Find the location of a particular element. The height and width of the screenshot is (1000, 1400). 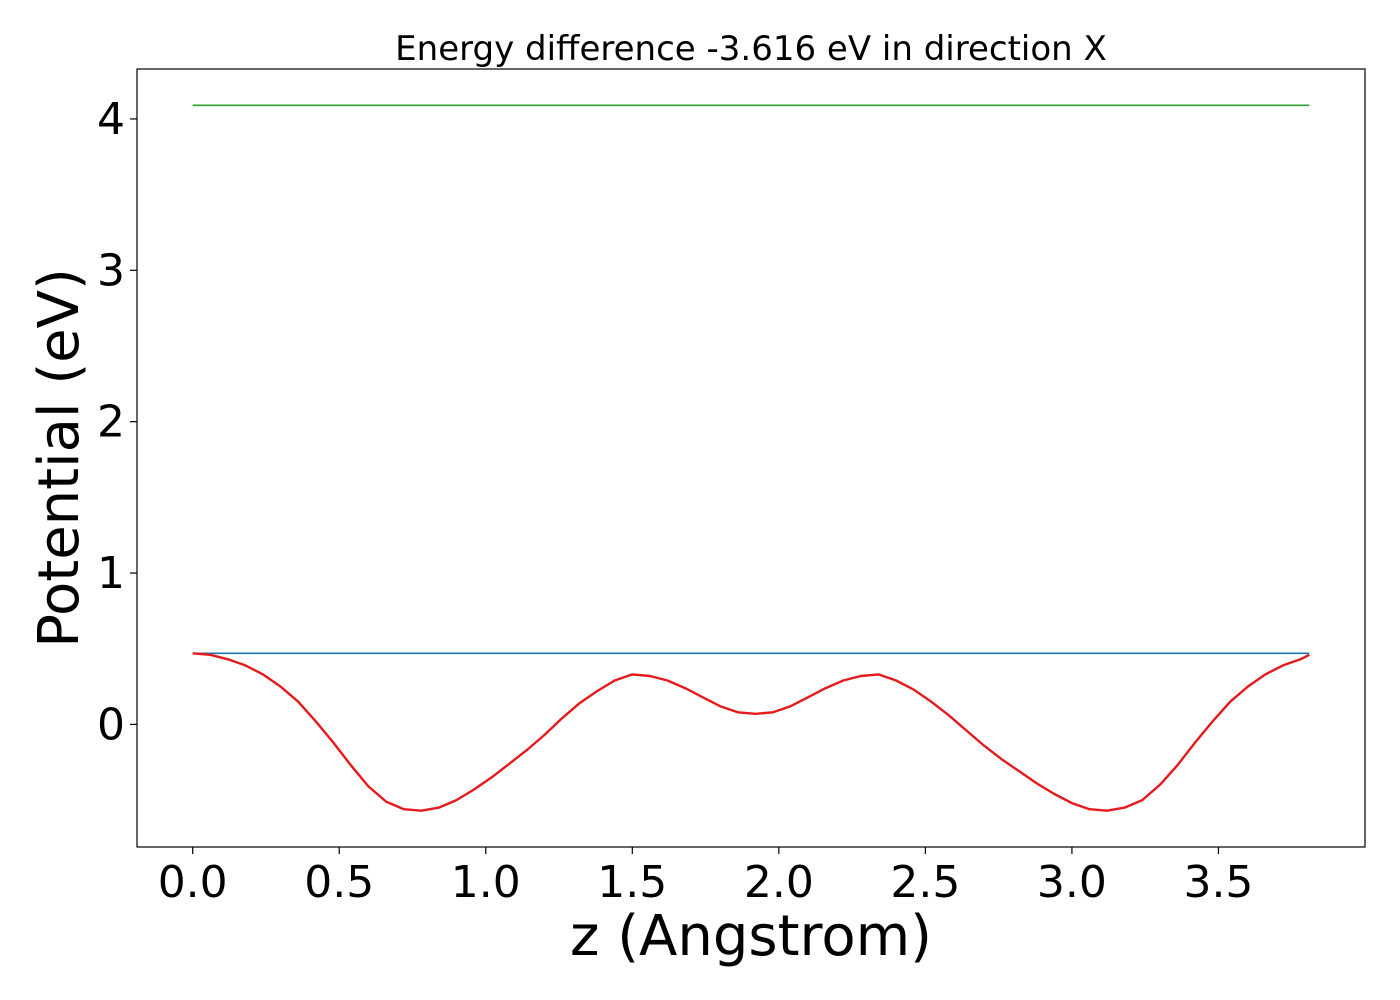

x-tick-label: 1.5 is located at coordinates (632, 882).